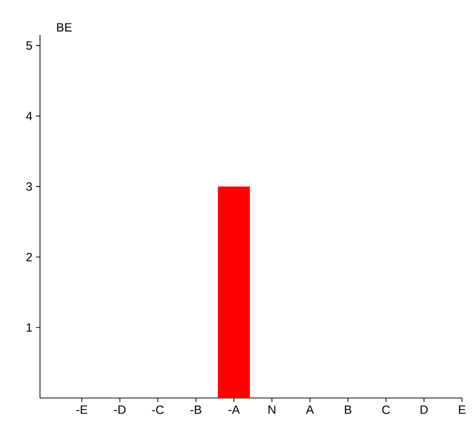 This screenshot has height=441, width=472. Describe the element at coordinates (29, 327) in the screenshot. I see `y-tick-label: 1` at that location.